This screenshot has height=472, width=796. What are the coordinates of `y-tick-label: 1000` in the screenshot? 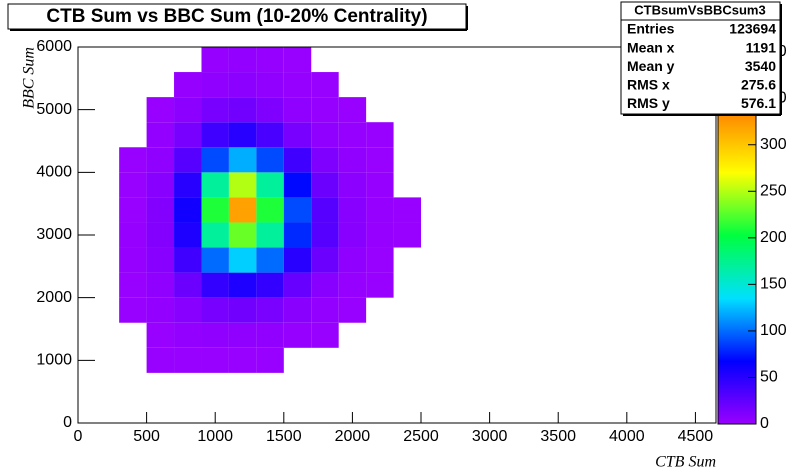 It's located at (54, 360).